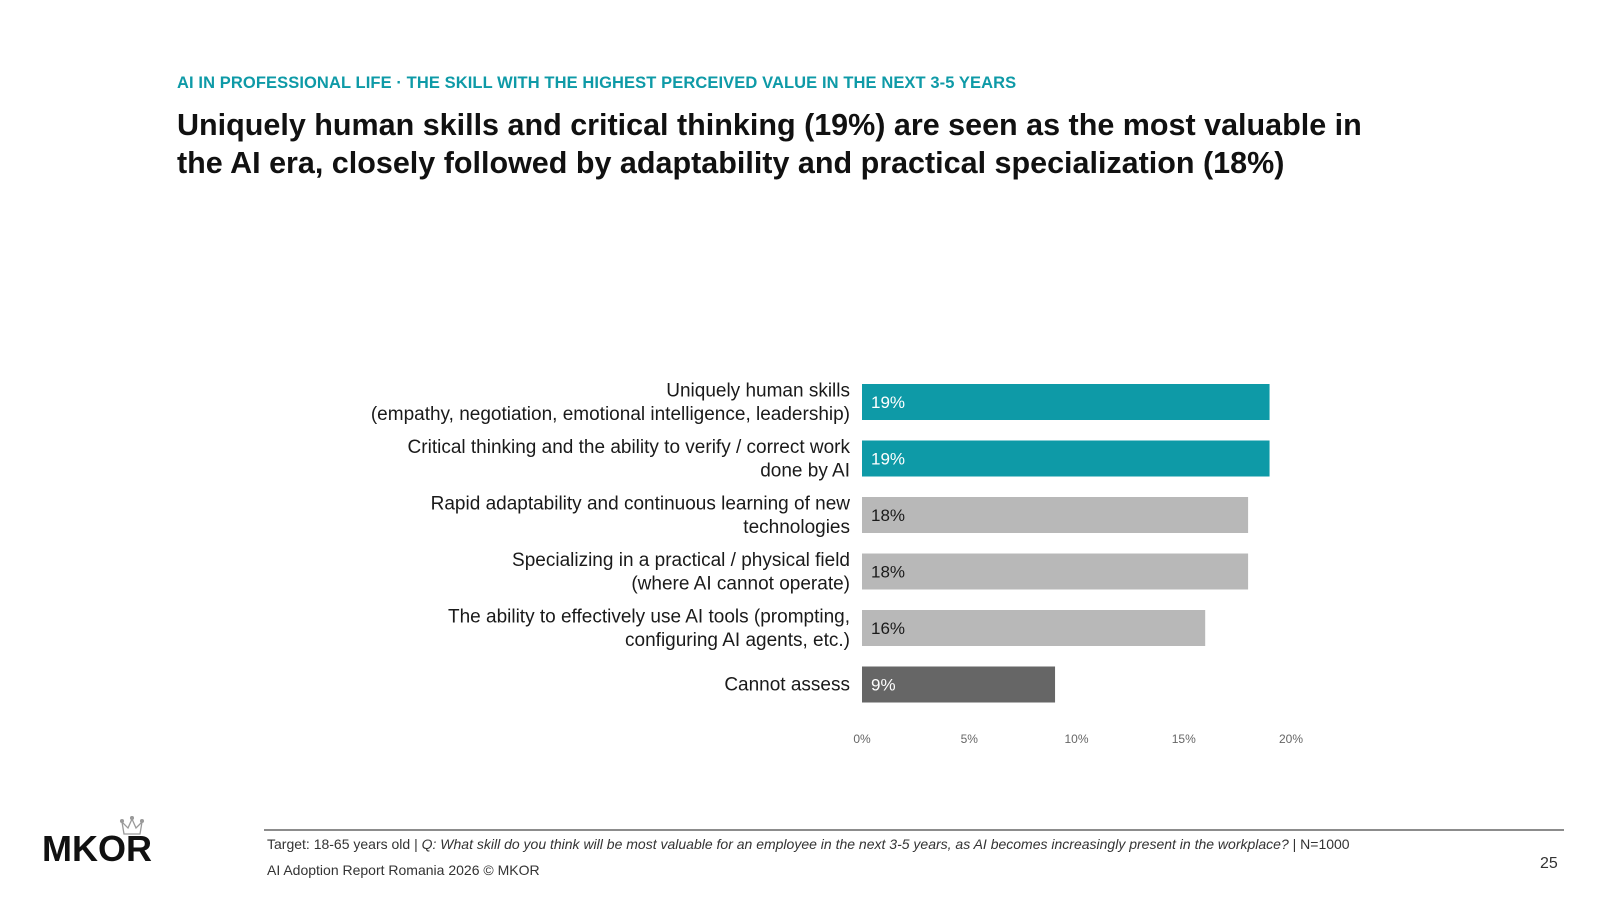 This screenshot has width=1600, height=900. What do you see at coordinates (97, 847) in the screenshot?
I see `logo-wordmark: MKOR` at bounding box center [97, 847].